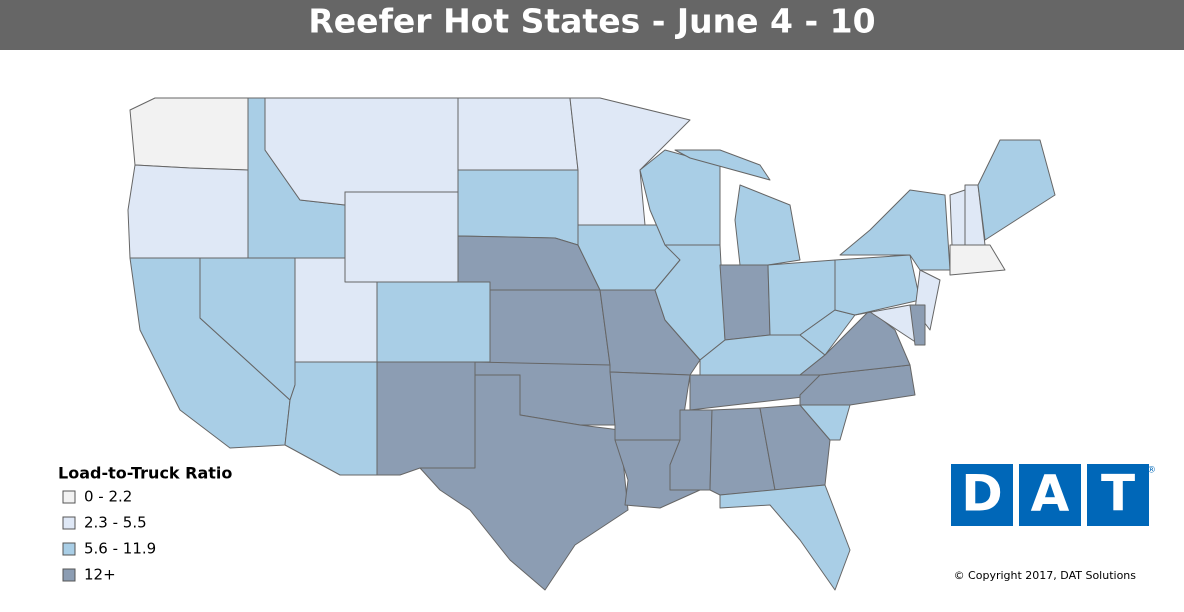 The width and height of the screenshot is (1184, 612). I want to click on logo-mark: ®, so click(1151, 471).